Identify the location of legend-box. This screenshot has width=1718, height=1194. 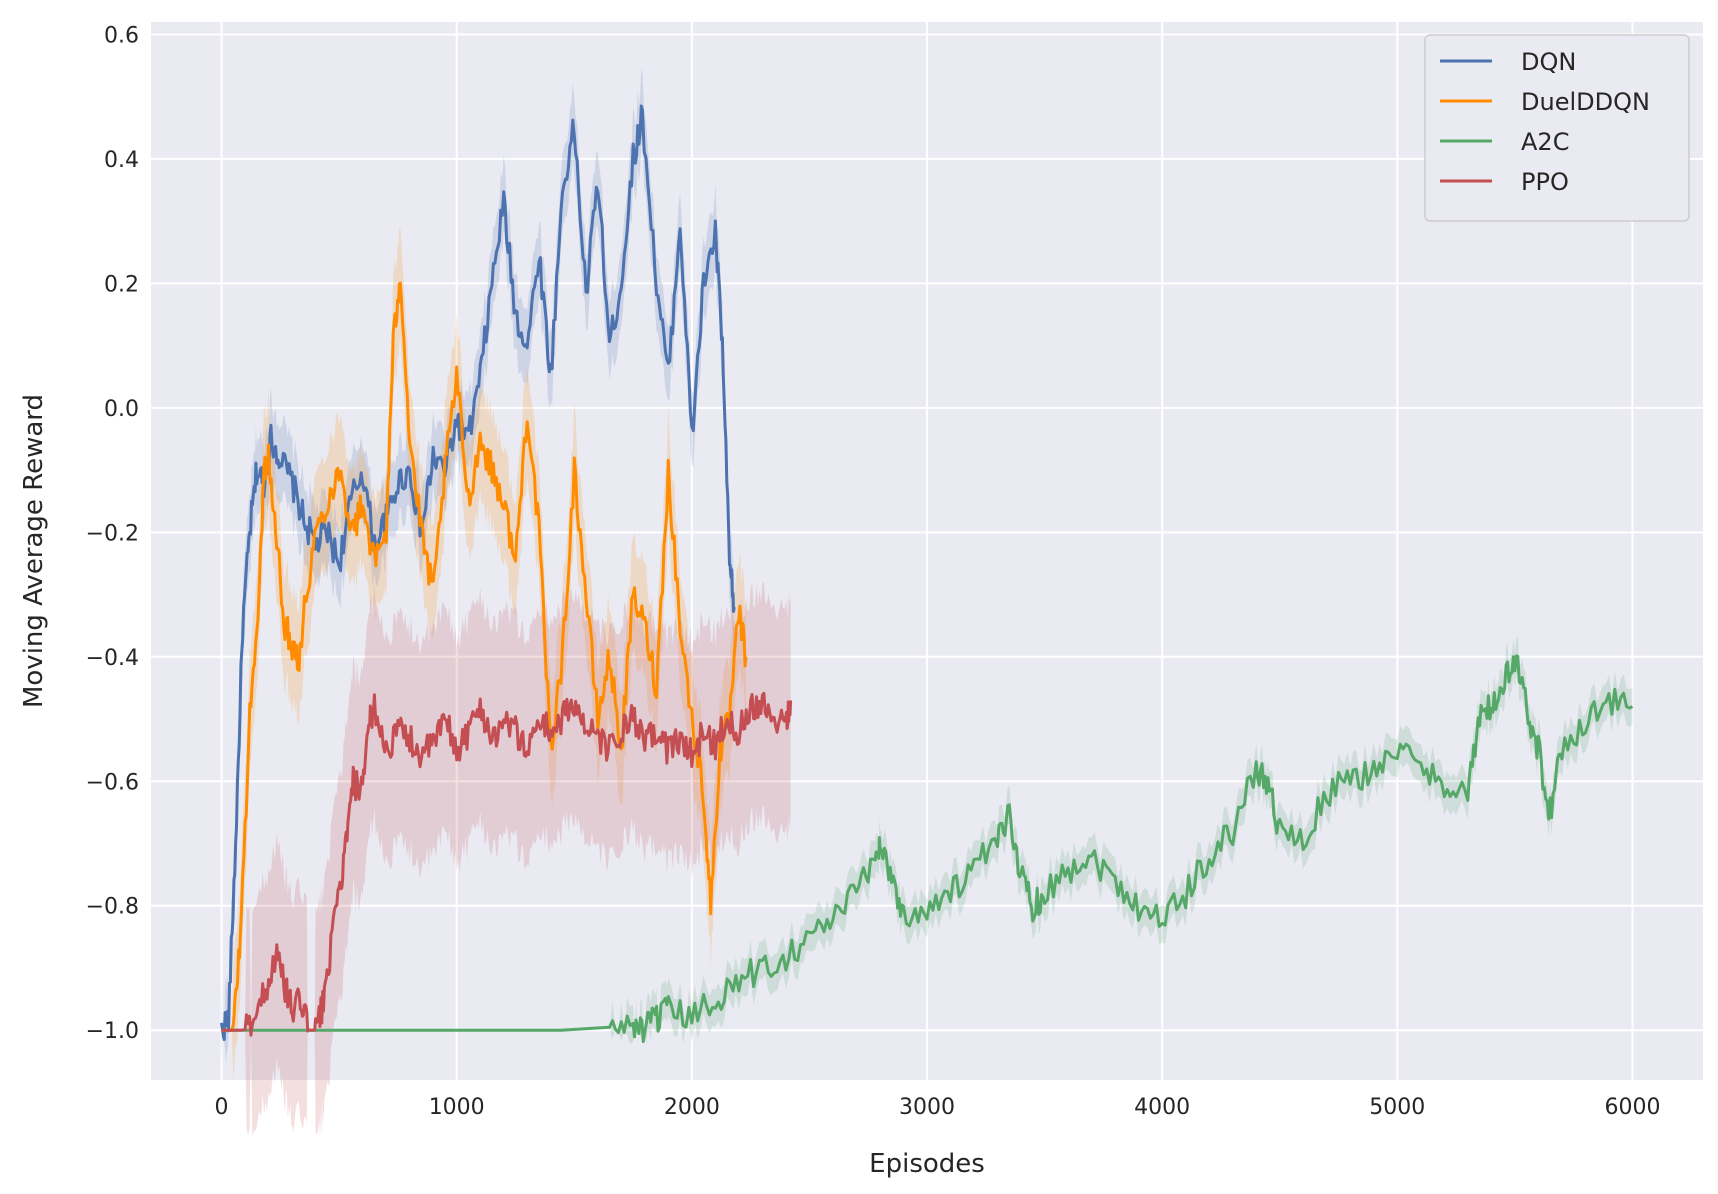
(1557, 128).